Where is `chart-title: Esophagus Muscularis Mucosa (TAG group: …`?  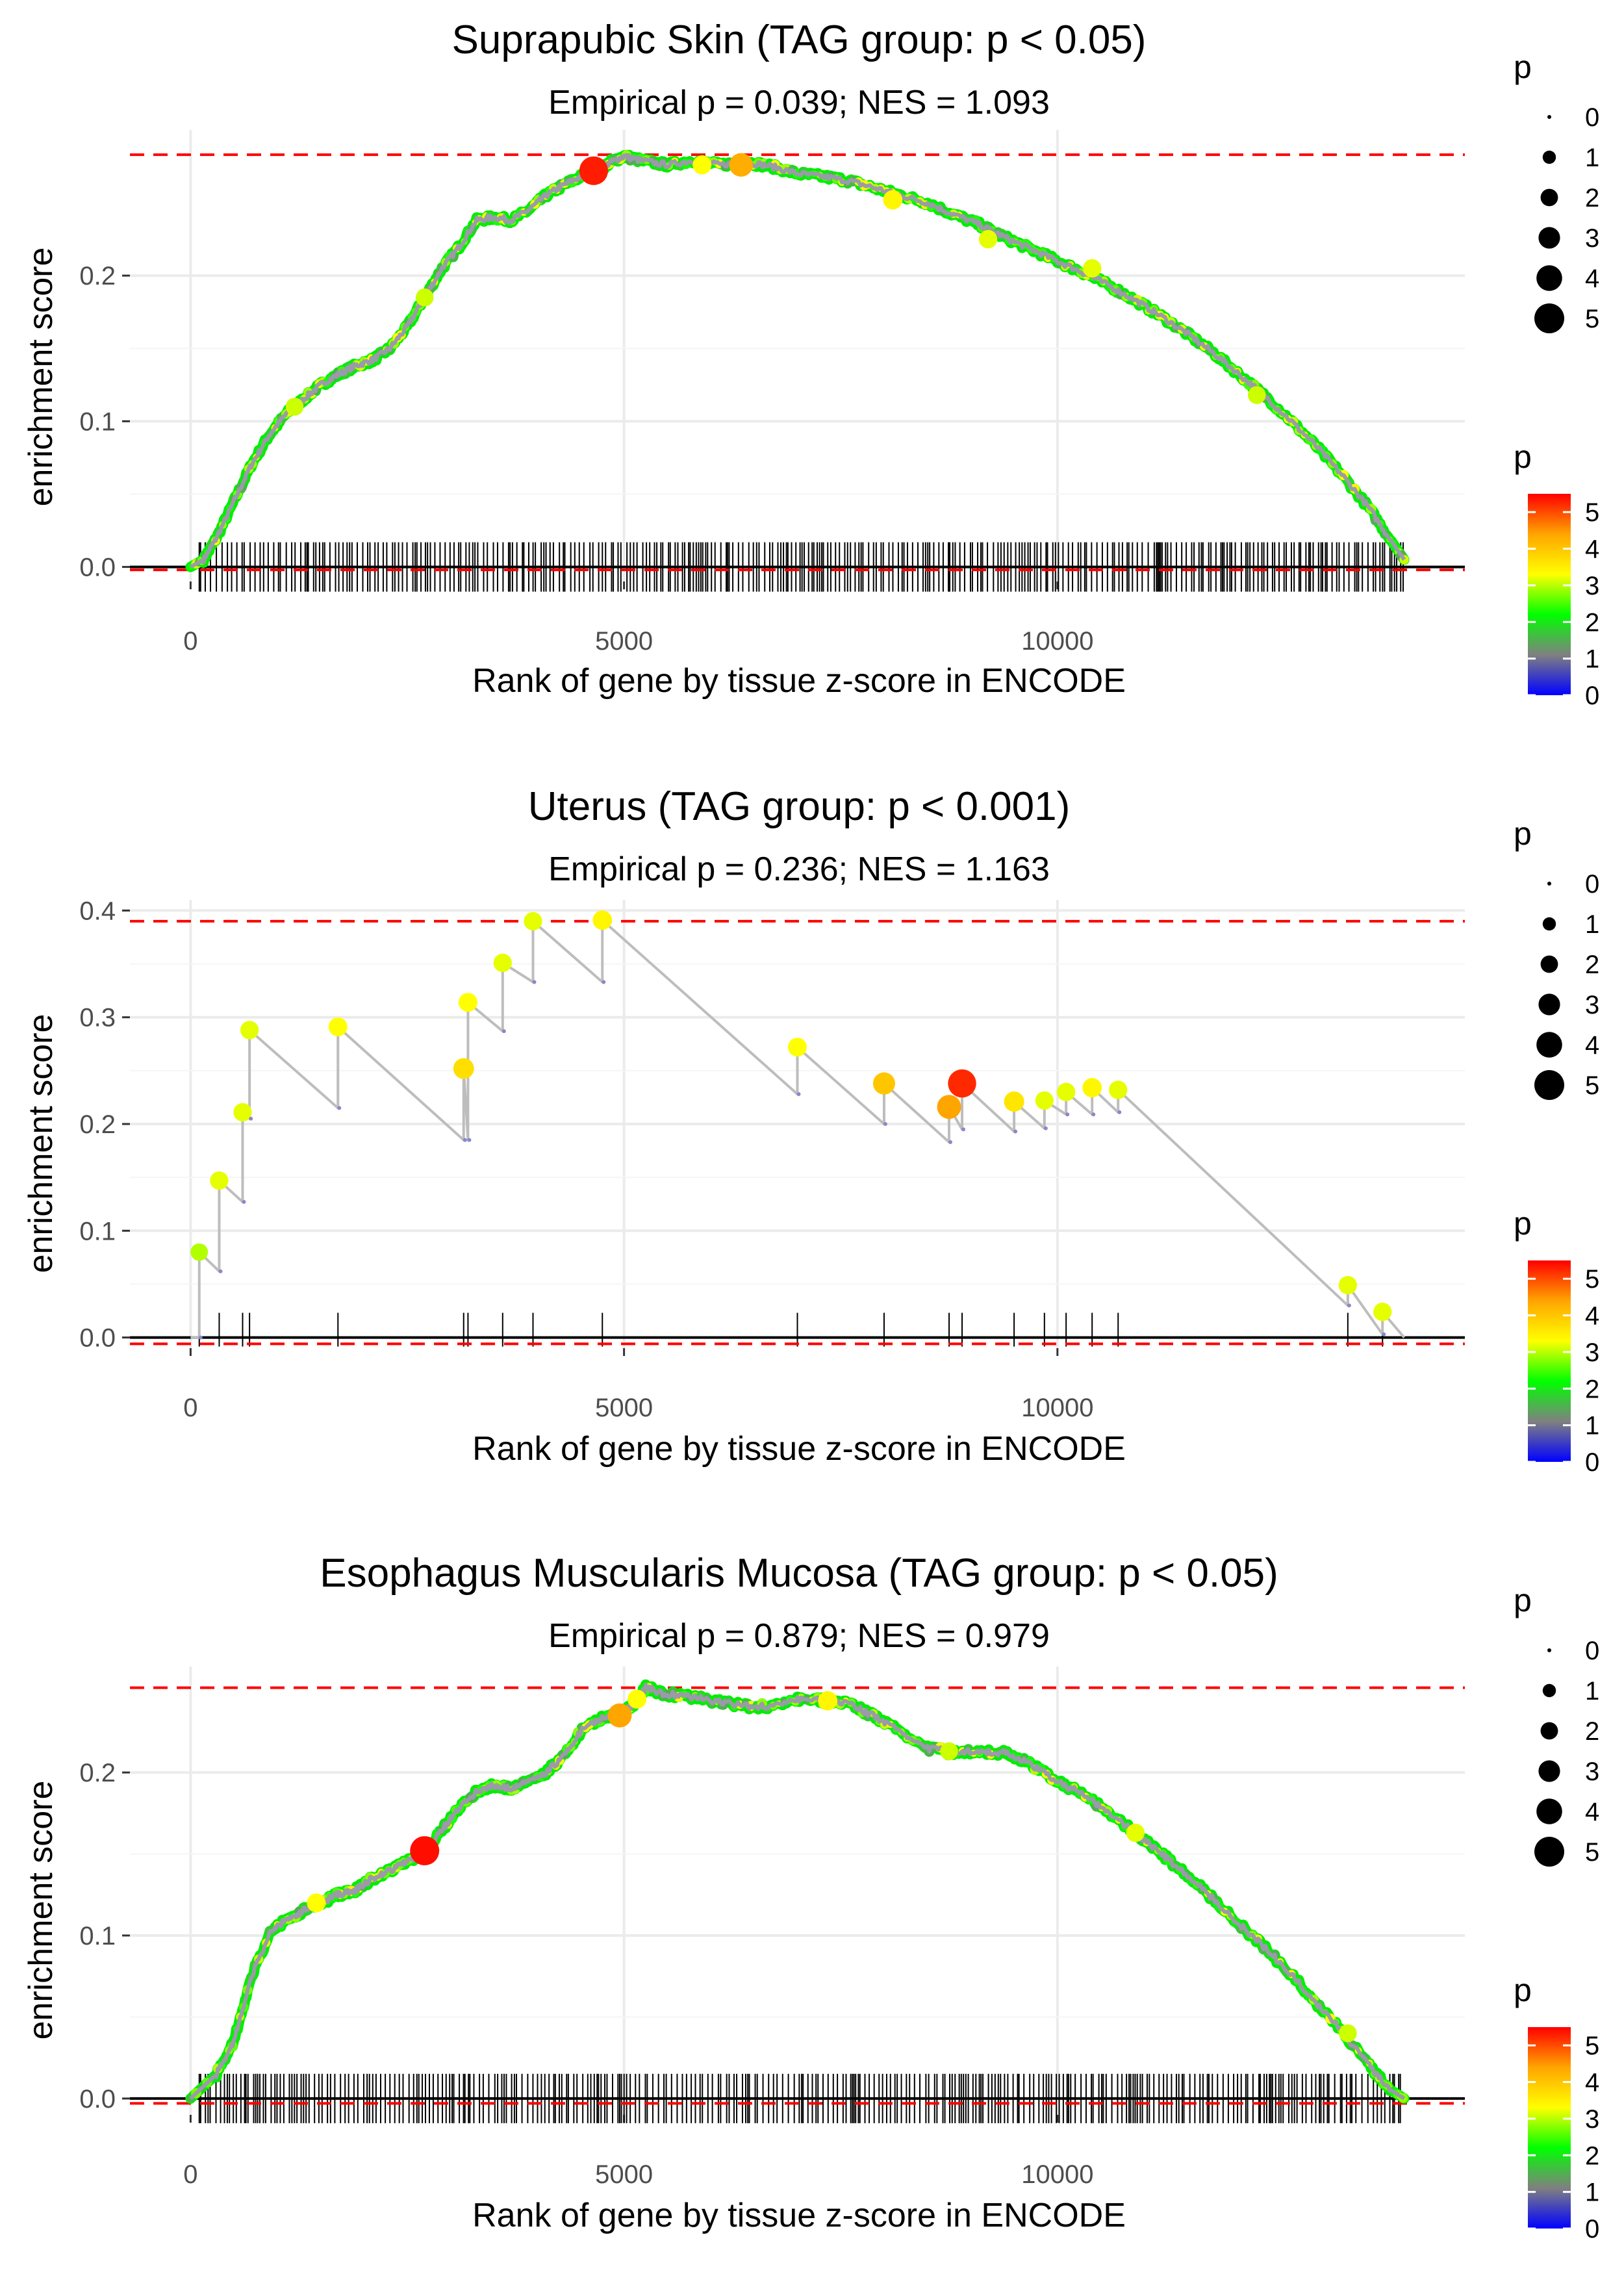 chart-title: Esophagus Muscularis Mucosa (TAG group: … is located at coordinates (799, 1573).